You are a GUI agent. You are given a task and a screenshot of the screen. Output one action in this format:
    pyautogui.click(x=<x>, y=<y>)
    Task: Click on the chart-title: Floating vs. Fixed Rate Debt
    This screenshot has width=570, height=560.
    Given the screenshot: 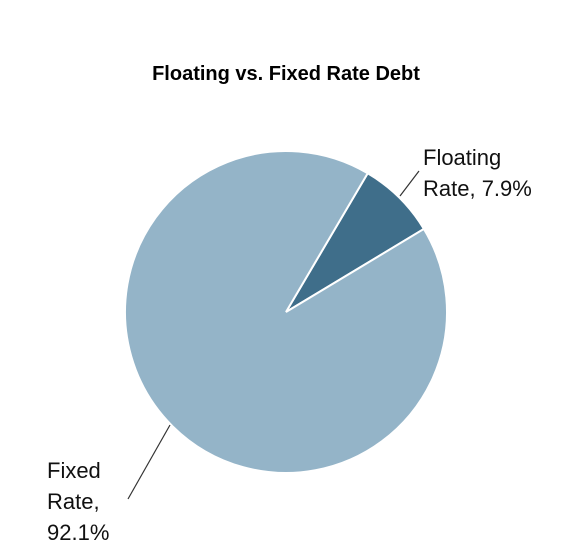 What is the action you would take?
    pyautogui.click(x=286, y=74)
    